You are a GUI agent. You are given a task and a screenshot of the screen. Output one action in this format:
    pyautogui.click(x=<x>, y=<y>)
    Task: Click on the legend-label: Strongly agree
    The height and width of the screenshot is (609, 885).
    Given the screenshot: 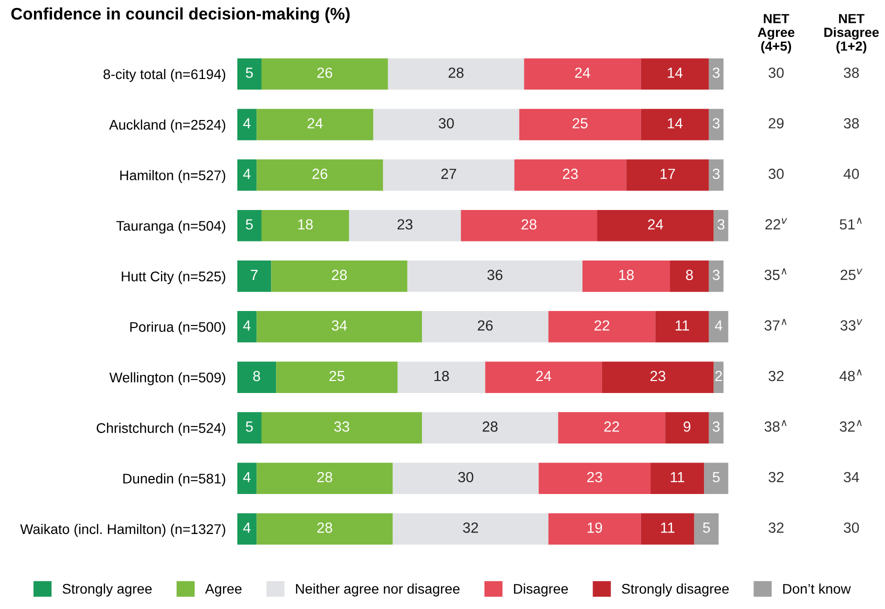 What is the action you would take?
    pyautogui.click(x=107, y=590)
    